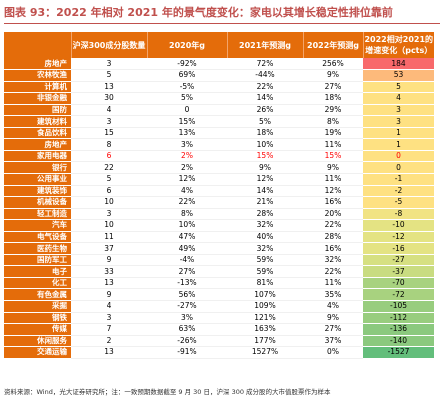  I want to click on table-row: 国防军工 9 -4% 59% 32% -27, so click(219, 260).